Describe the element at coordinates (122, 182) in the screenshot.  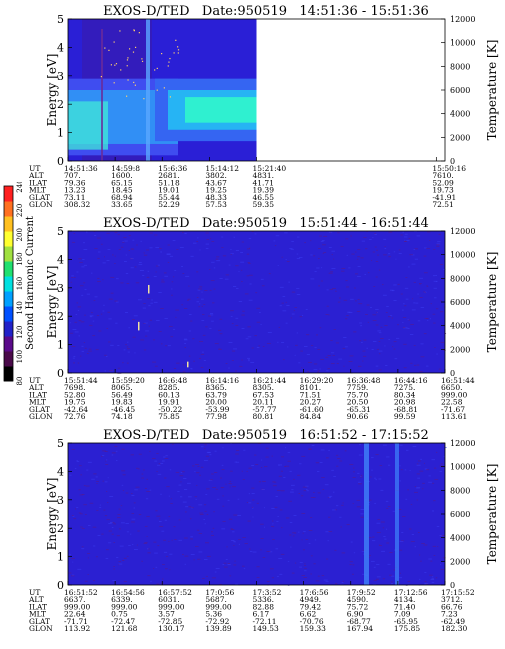
I see `ephemeris-value: 65.15` at that location.